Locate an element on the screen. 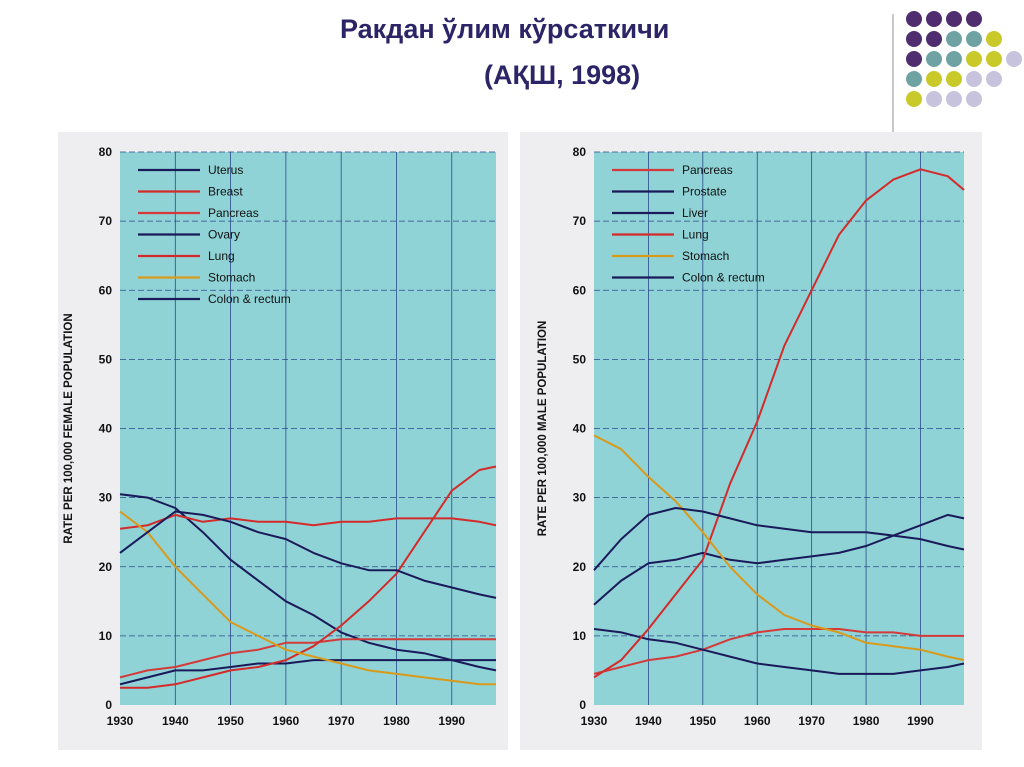 The image size is (1024, 767). series-line-uterus is located at coordinates (308, 582).